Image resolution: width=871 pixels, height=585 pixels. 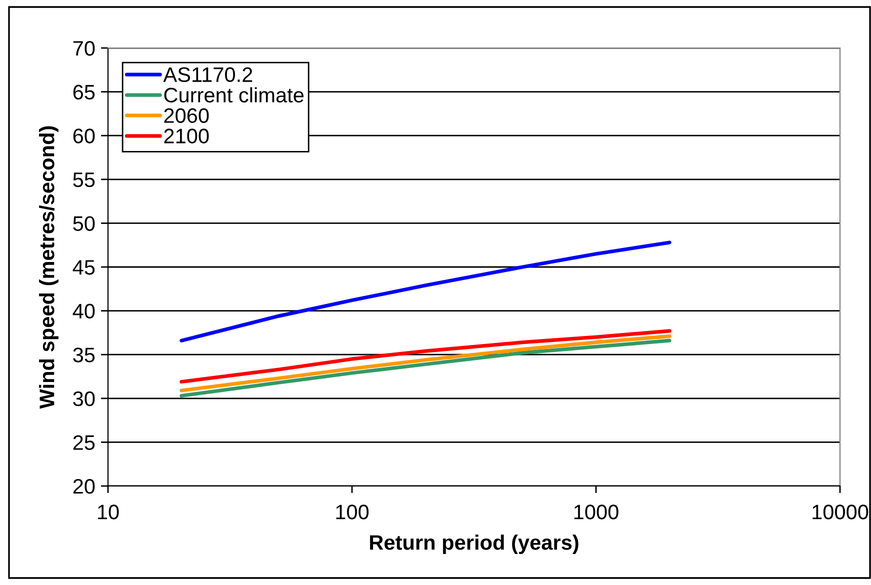 What do you see at coordinates (186, 136) in the screenshot?
I see `legend-label: 2100` at bounding box center [186, 136].